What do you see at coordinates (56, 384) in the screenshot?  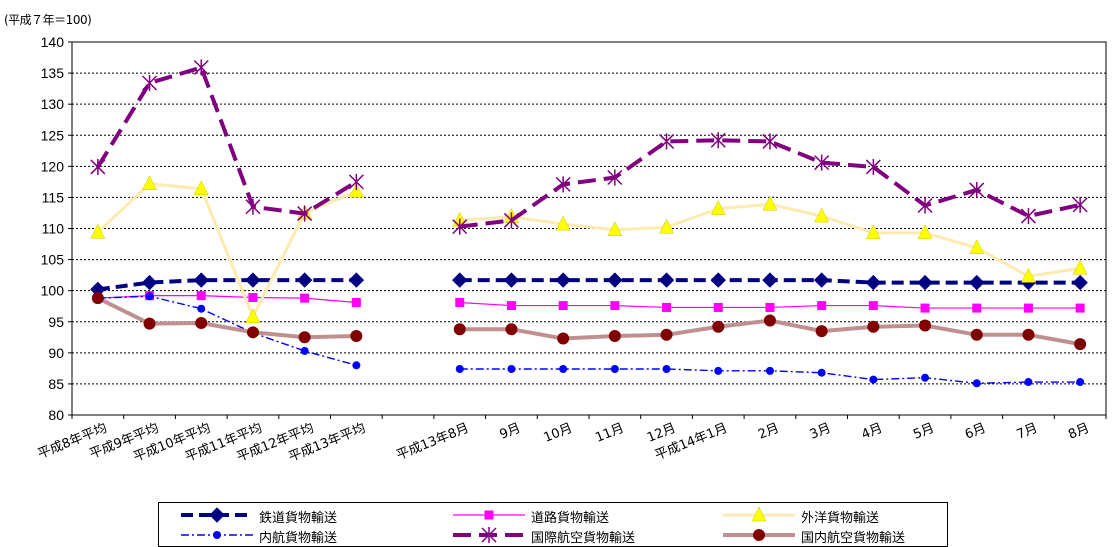 I see `y-tick-label: 85` at bounding box center [56, 384].